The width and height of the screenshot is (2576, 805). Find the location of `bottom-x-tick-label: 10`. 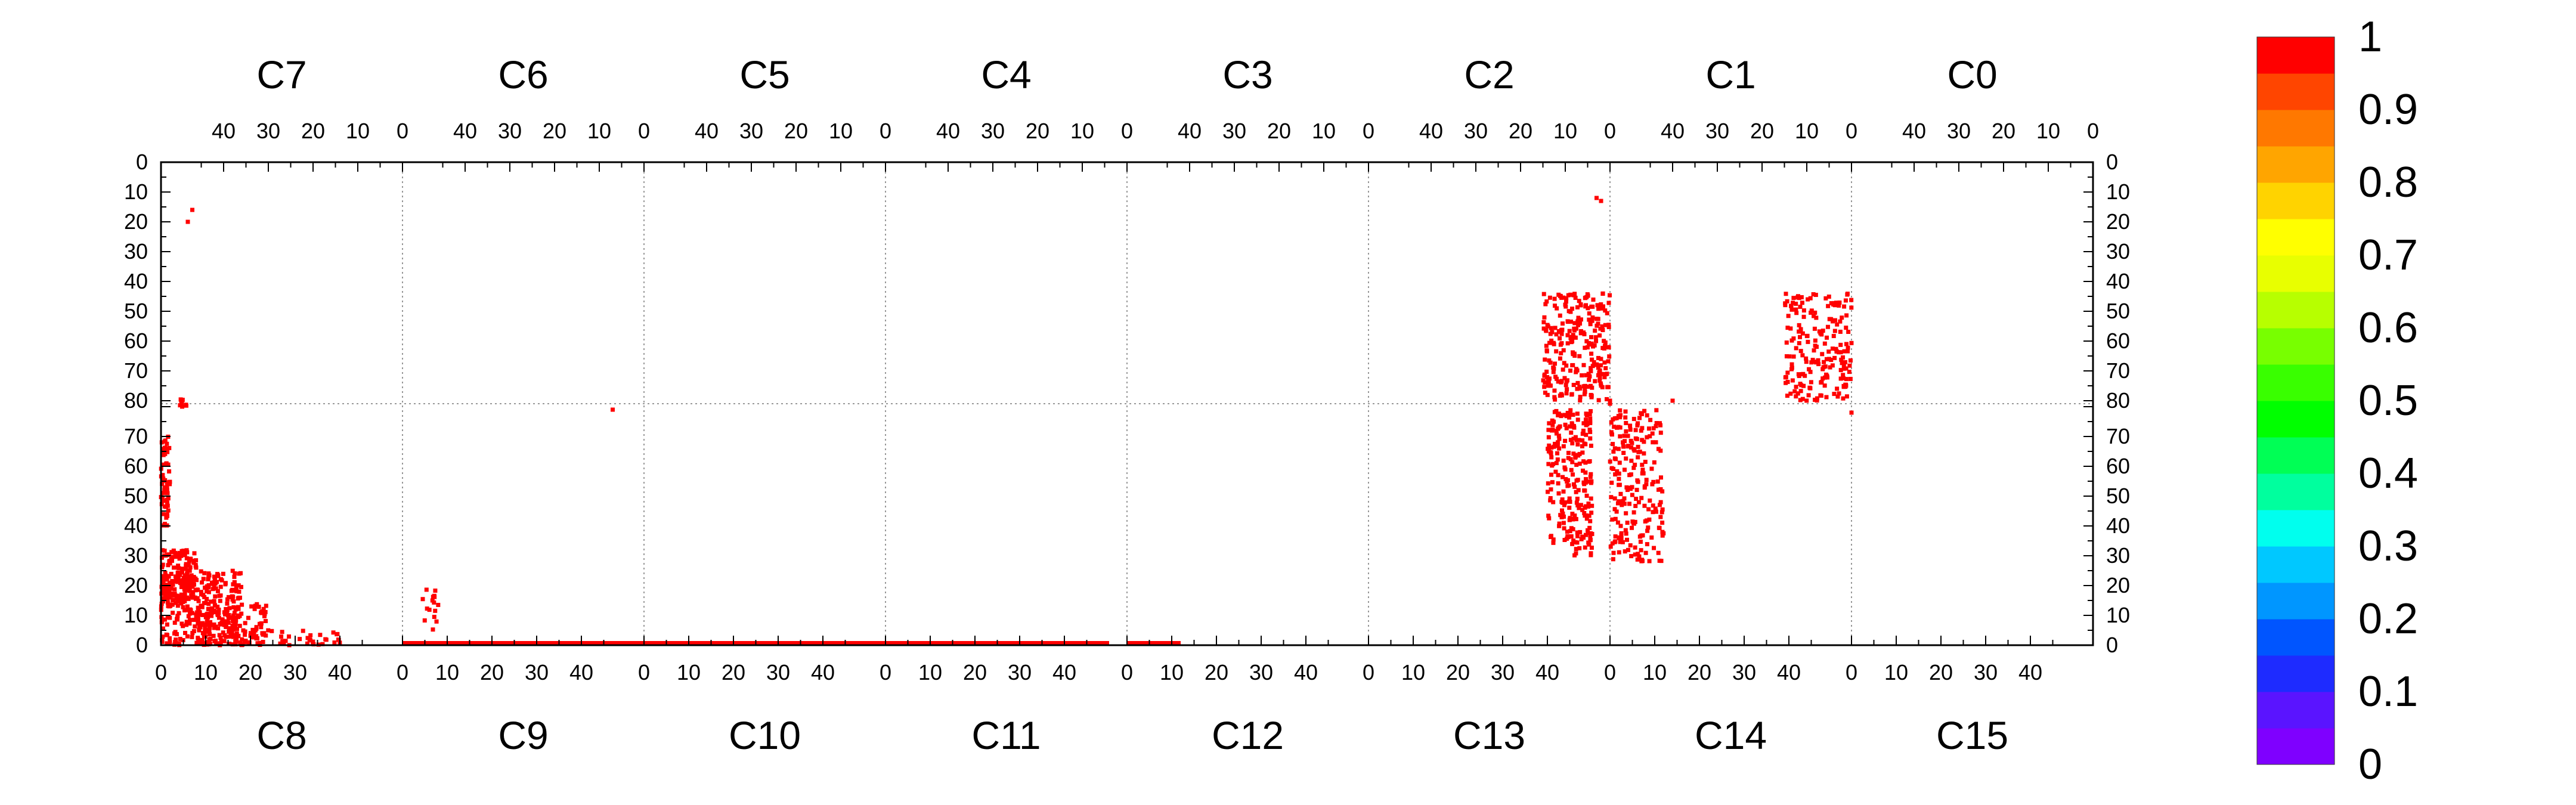

bottom-x-tick-label: 10 is located at coordinates (447, 672).